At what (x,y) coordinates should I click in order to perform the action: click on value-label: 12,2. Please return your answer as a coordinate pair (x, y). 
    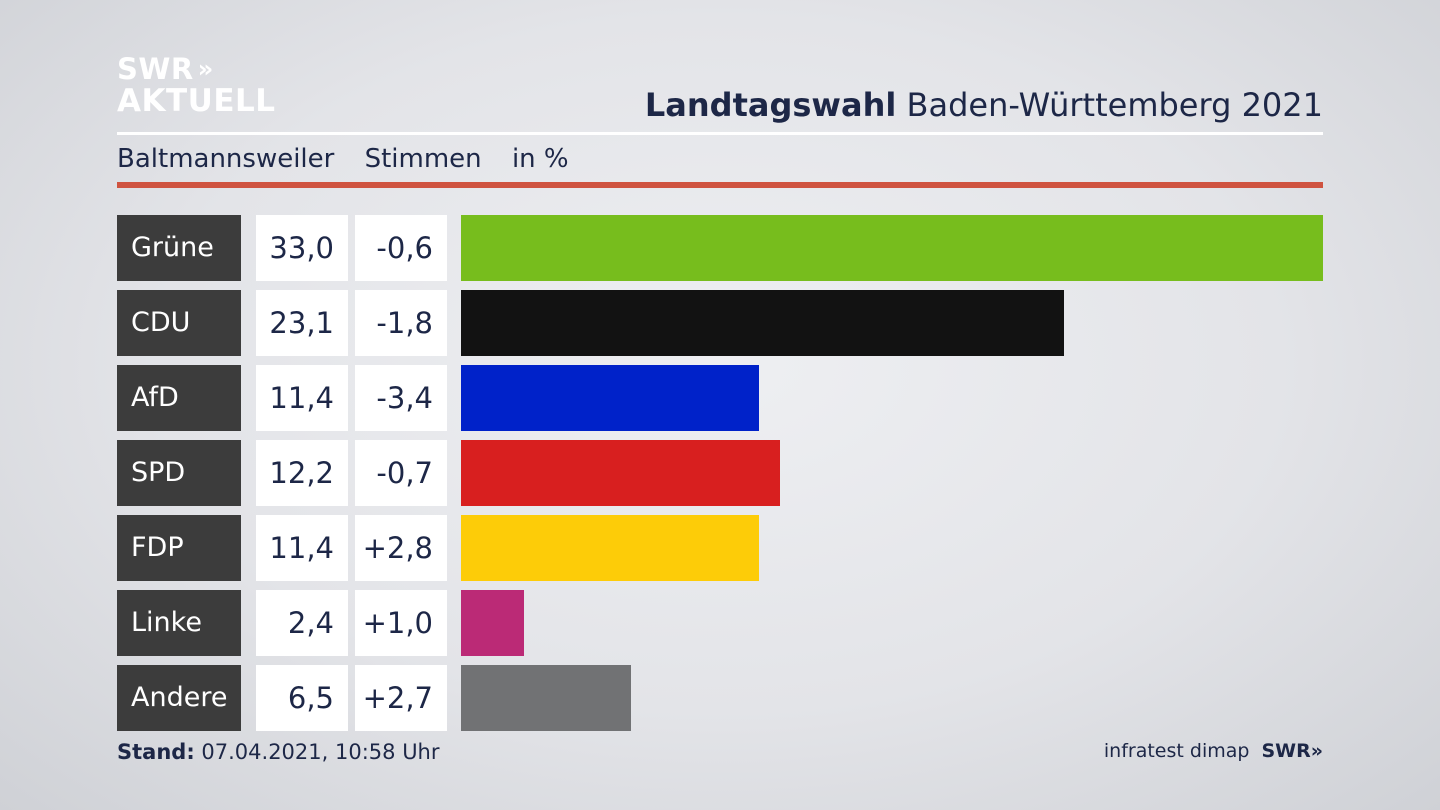
    Looking at the image, I should click on (302, 473).